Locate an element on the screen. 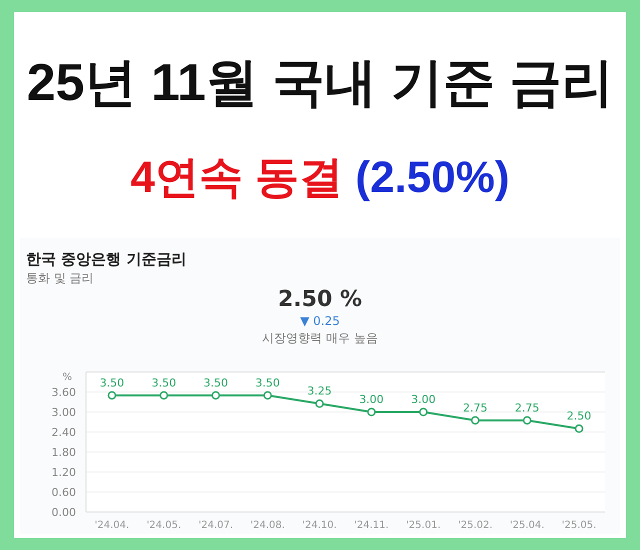 Image resolution: width=640 pixels, height=550 pixels. text: 통화 및 금리 is located at coordinates (60, 278).